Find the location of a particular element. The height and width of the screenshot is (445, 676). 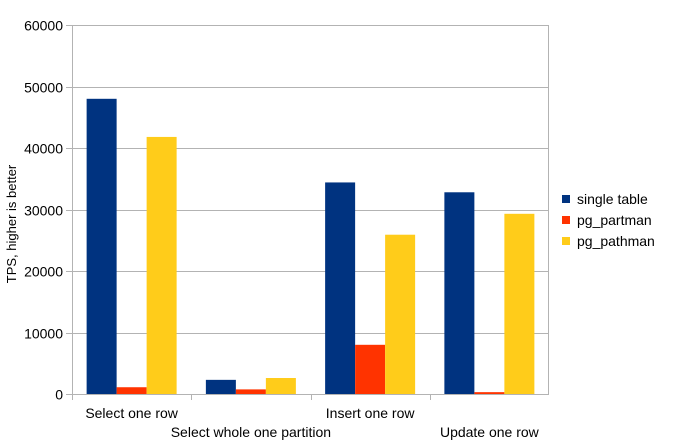

y-tick-label: 40000 is located at coordinates (43, 149).